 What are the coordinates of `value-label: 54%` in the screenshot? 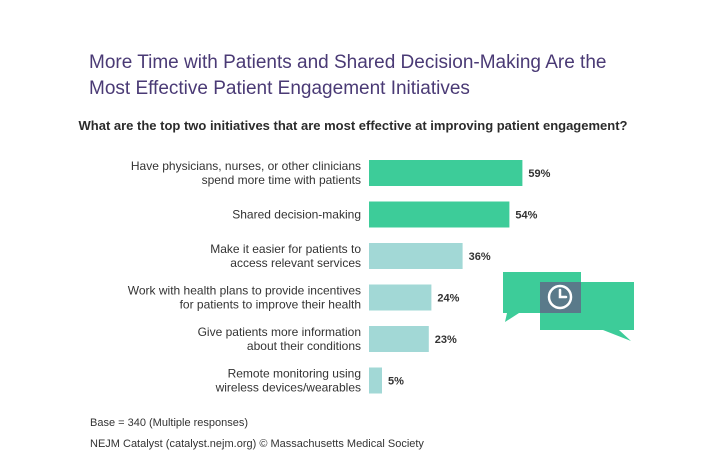 It's located at (526, 216).